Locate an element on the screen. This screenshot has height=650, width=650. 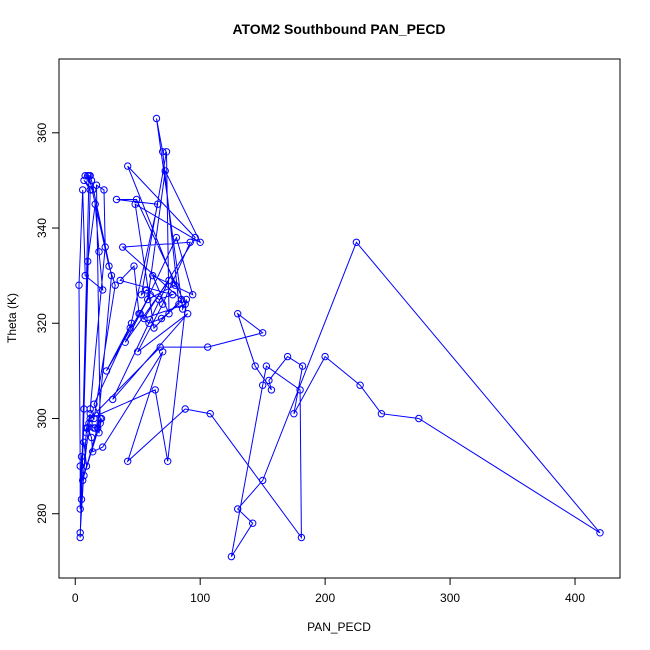
y-tick-label: 320 is located at coordinates (42, 323).